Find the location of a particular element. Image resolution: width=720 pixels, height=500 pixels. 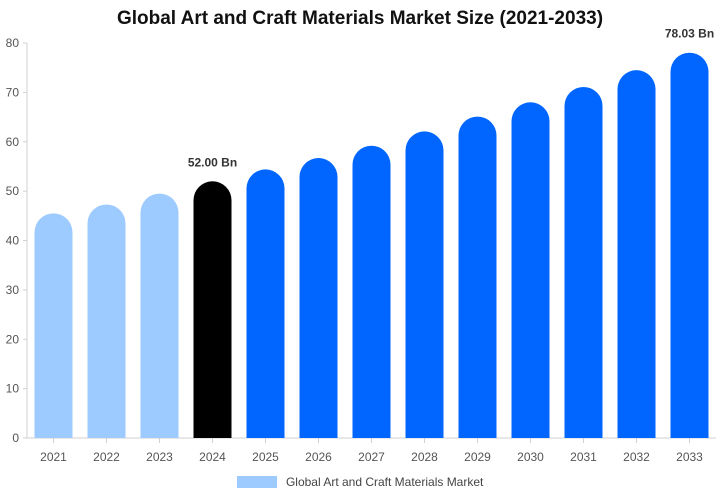

bar-2033 is located at coordinates (689, 245).